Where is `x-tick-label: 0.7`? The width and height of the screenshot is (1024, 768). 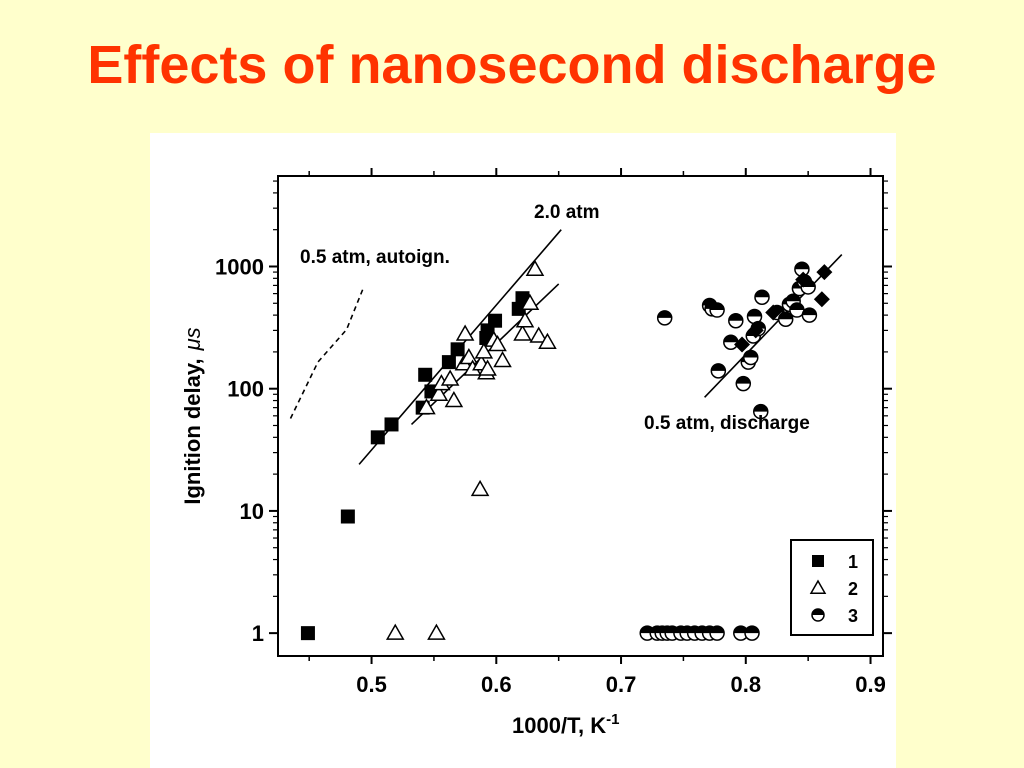
x-tick-label: 0.7 is located at coordinates (621, 684).